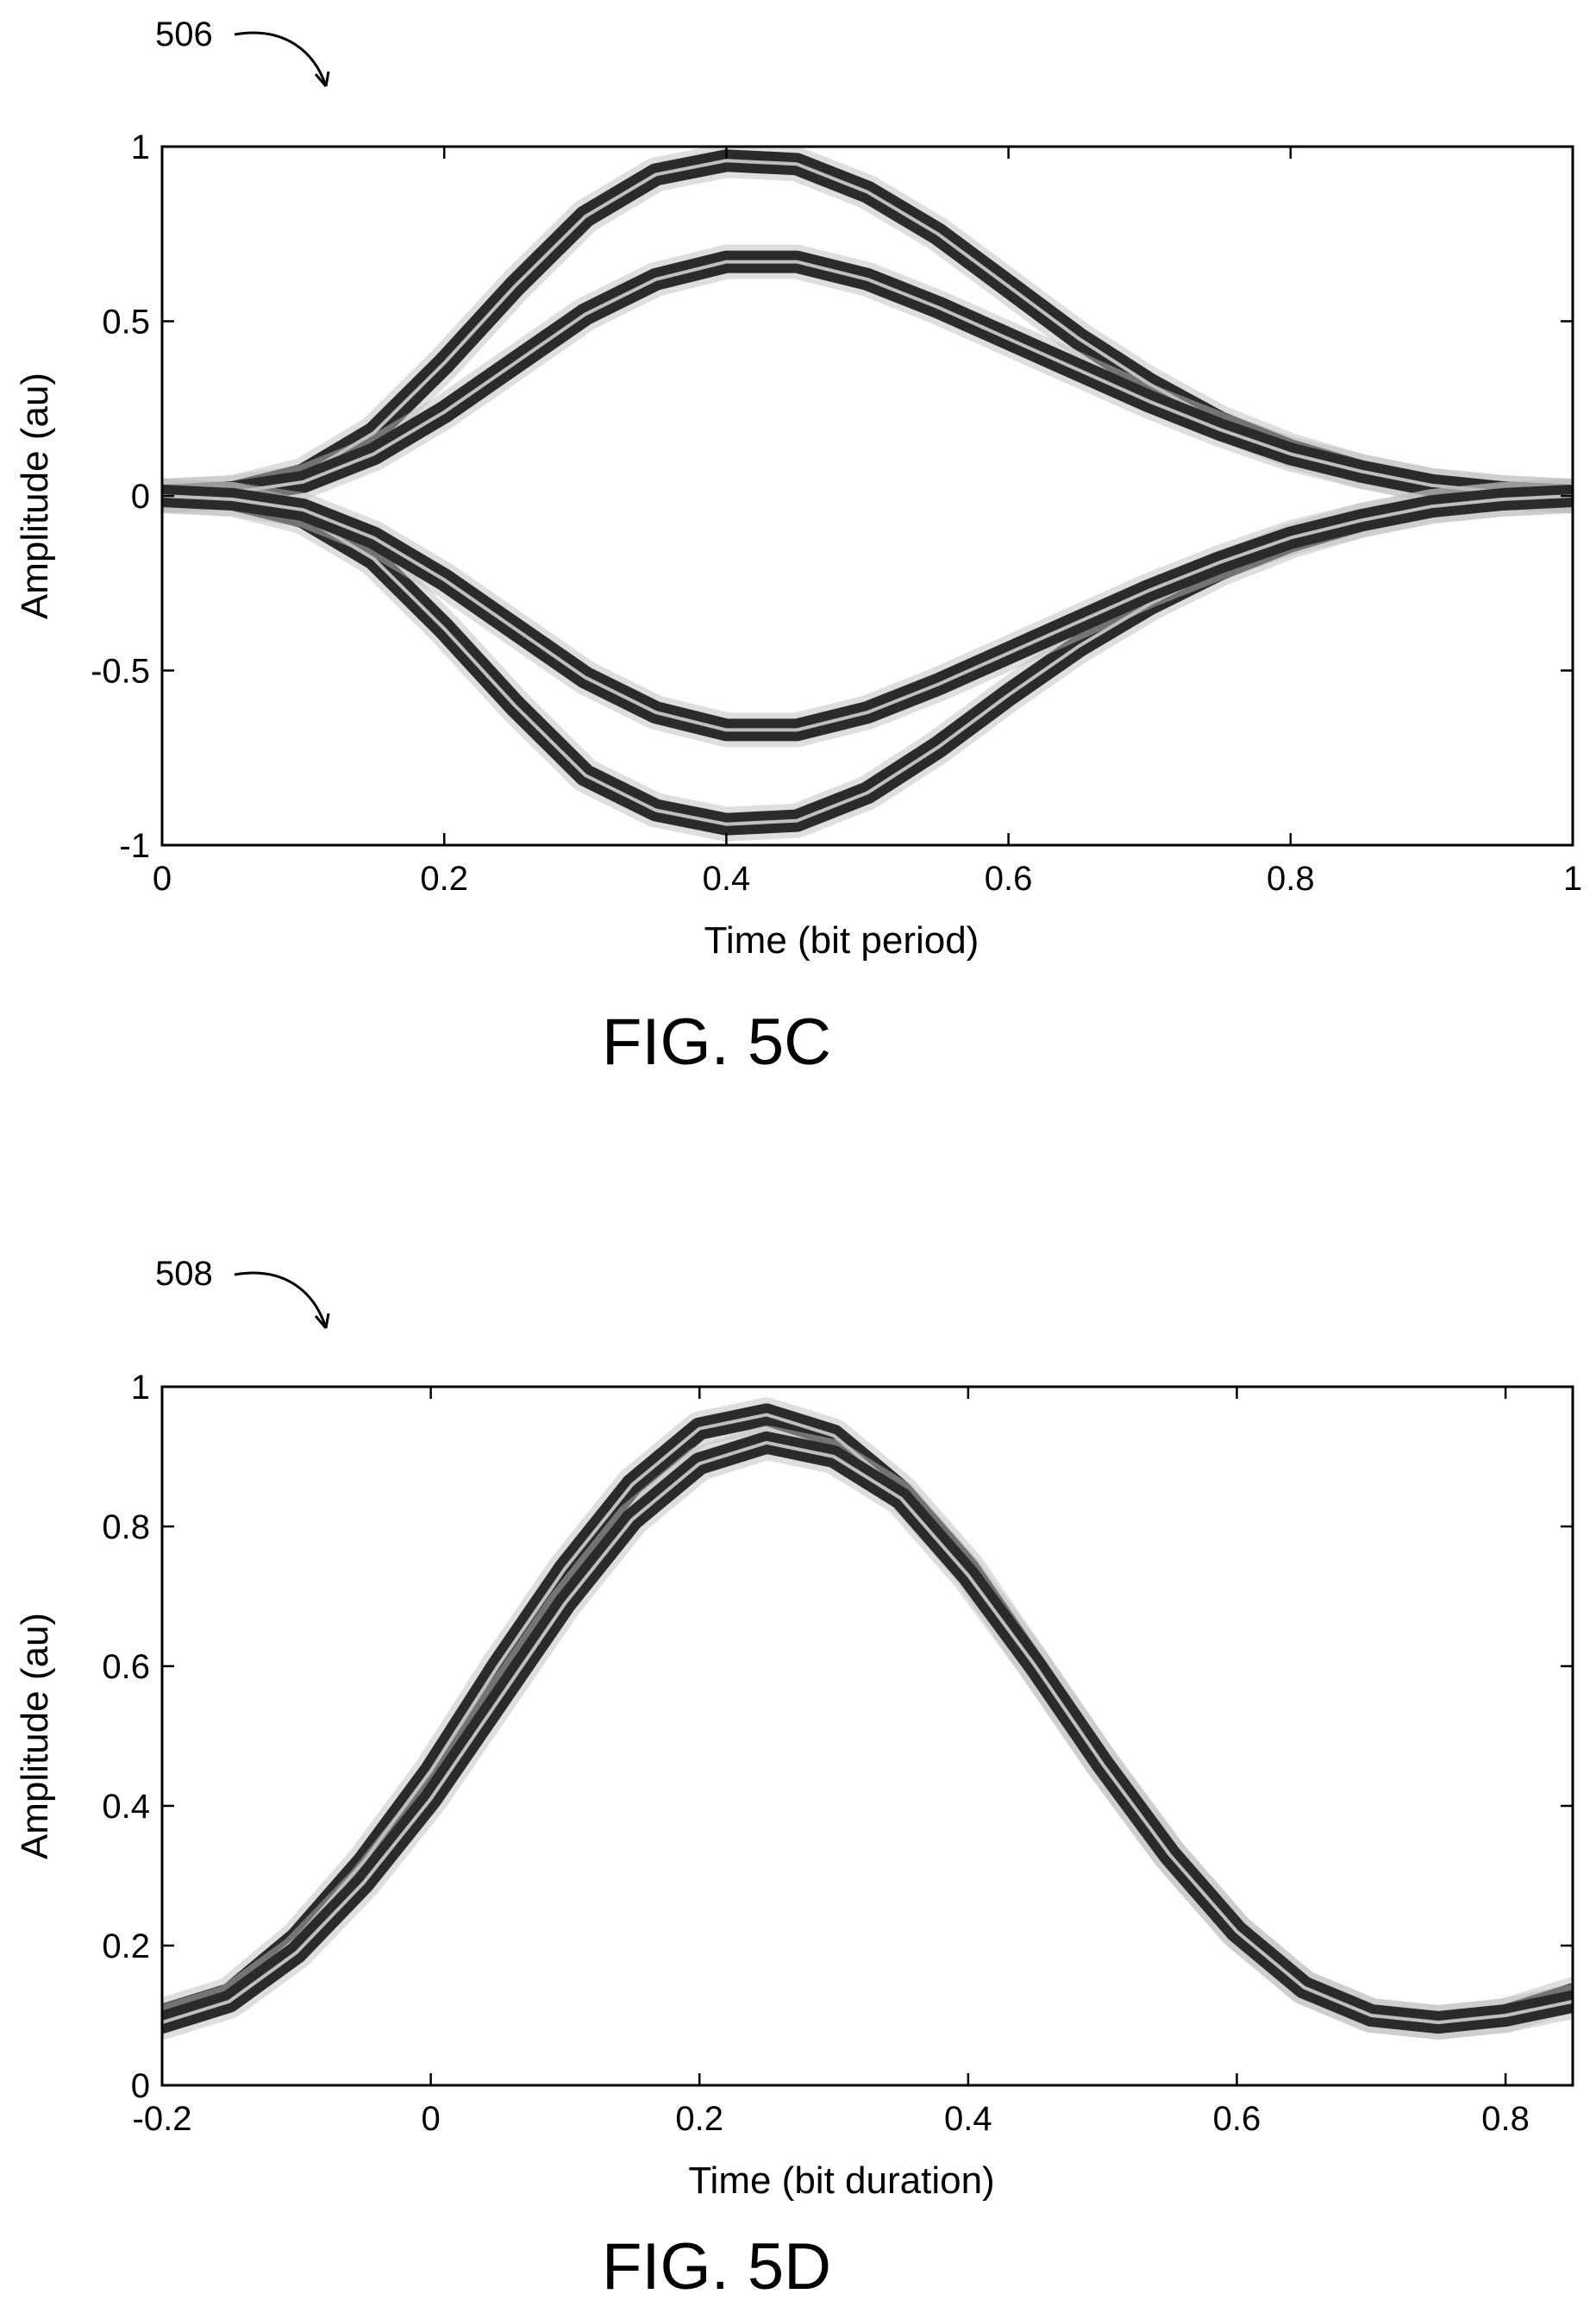 This screenshot has width=1596, height=2319. What do you see at coordinates (184, 34) in the screenshot?
I see `figure-reference-506: 506` at bounding box center [184, 34].